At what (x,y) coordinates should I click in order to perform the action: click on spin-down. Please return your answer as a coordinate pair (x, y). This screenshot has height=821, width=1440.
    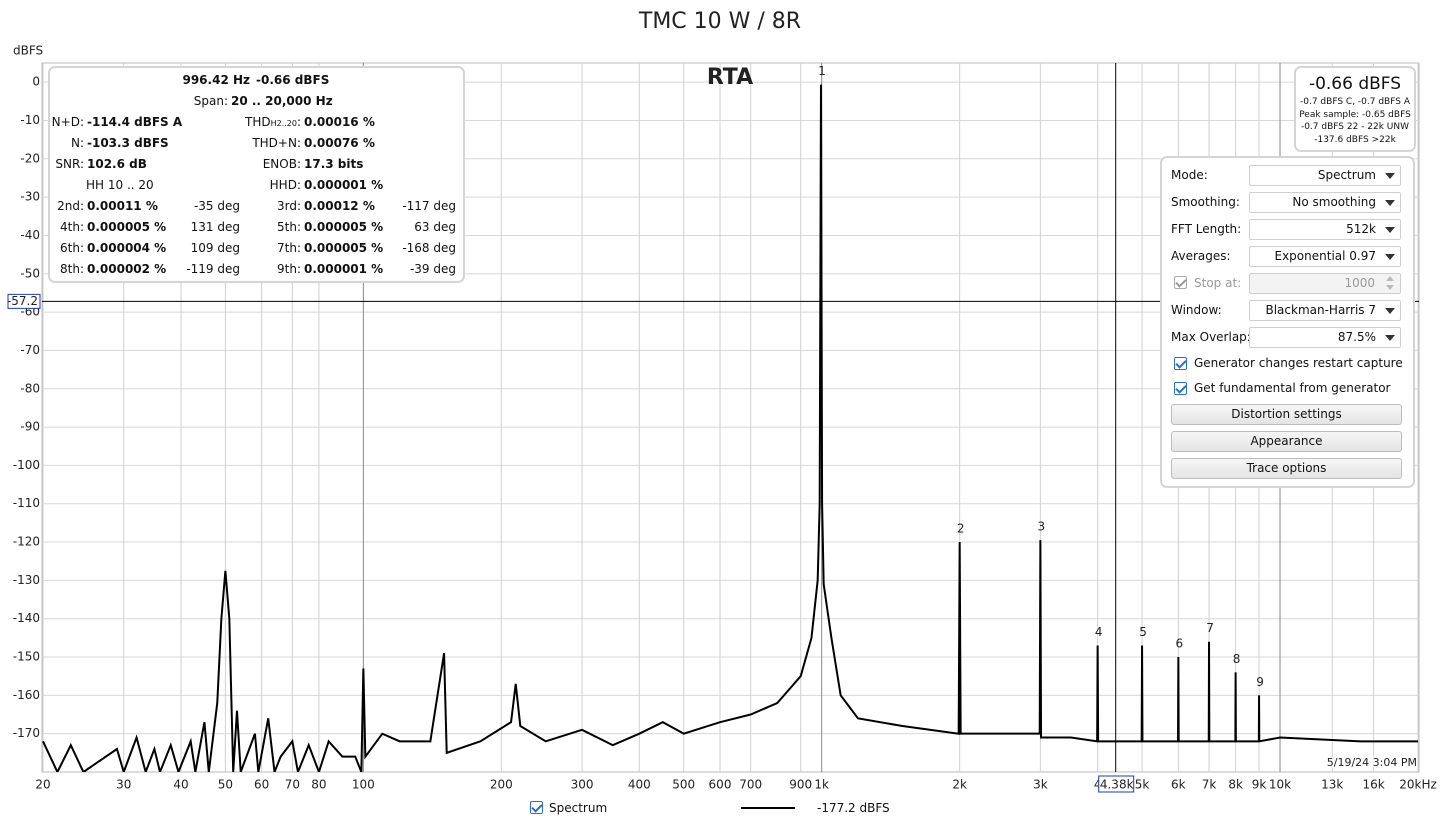
    Looking at the image, I should click on (1390, 287).